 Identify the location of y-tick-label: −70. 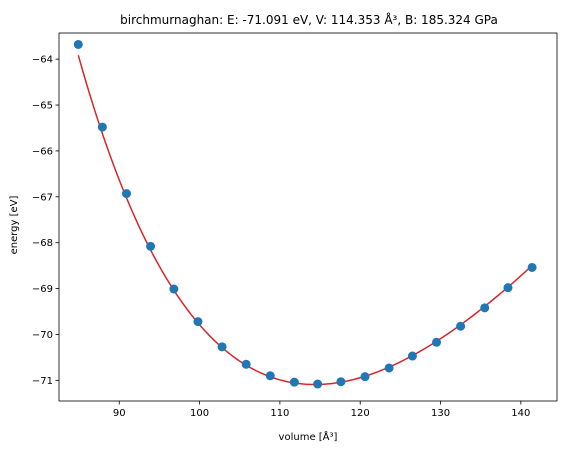
(42, 335).